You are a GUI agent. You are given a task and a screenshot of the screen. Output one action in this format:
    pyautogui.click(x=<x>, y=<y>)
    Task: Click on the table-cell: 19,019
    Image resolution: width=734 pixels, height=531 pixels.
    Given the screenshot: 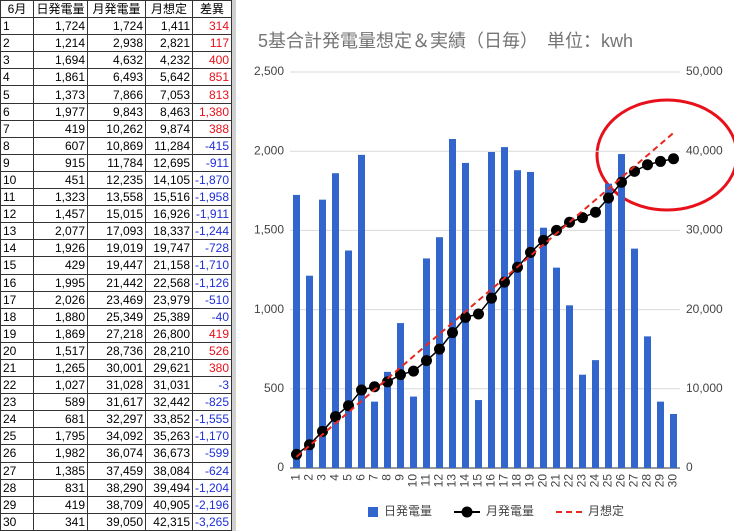 What is the action you would take?
    pyautogui.click(x=116, y=248)
    